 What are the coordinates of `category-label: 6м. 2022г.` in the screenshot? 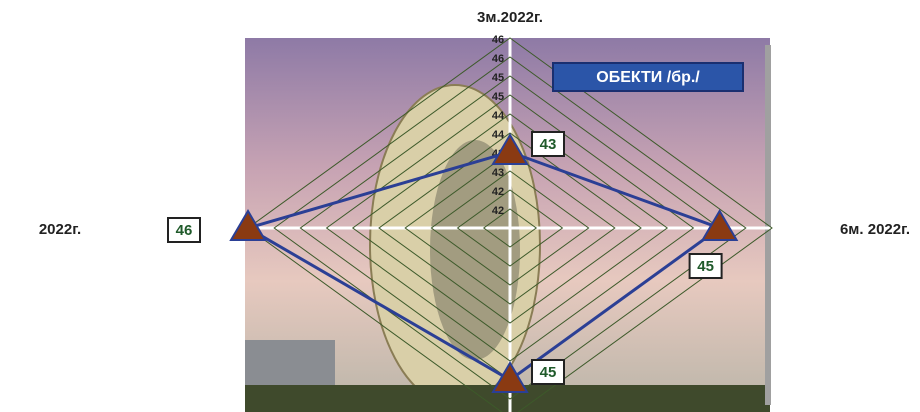 It's located at (875, 229).